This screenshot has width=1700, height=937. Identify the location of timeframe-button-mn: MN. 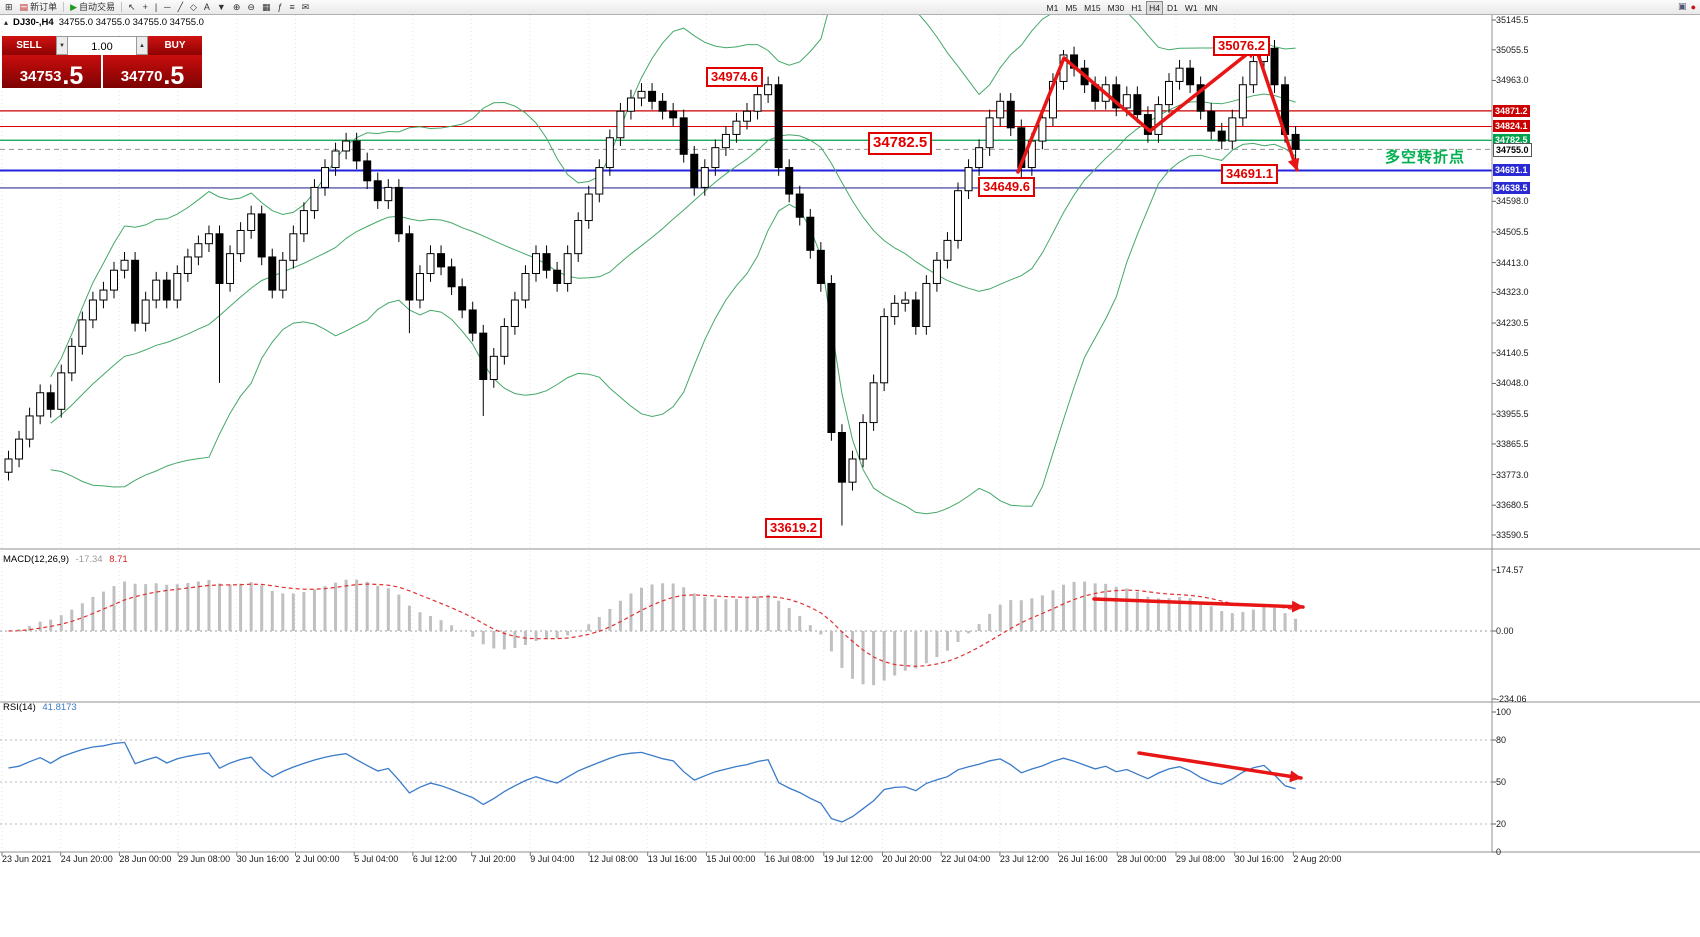
(1211, 8).